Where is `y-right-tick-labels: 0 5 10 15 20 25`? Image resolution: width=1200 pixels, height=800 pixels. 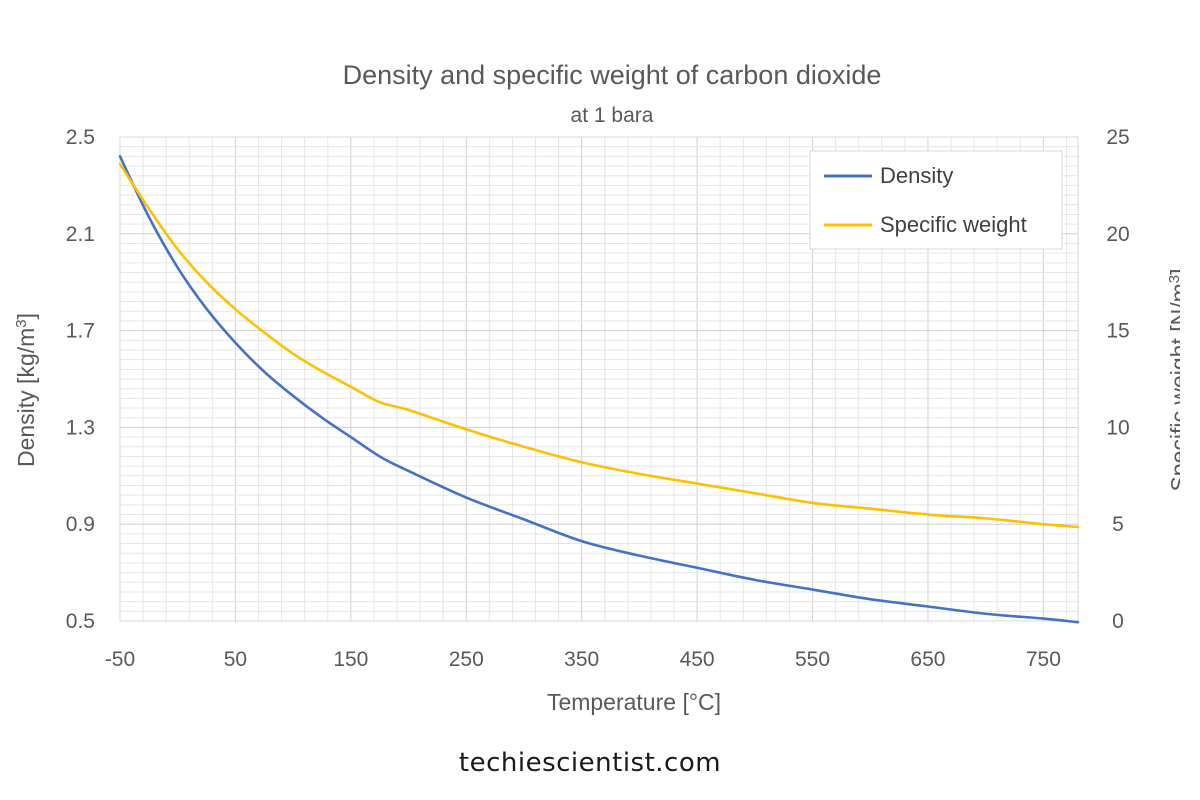 y-right-tick-labels: 0 5 10 15 20 25 is located at coordinates (1117, 379).